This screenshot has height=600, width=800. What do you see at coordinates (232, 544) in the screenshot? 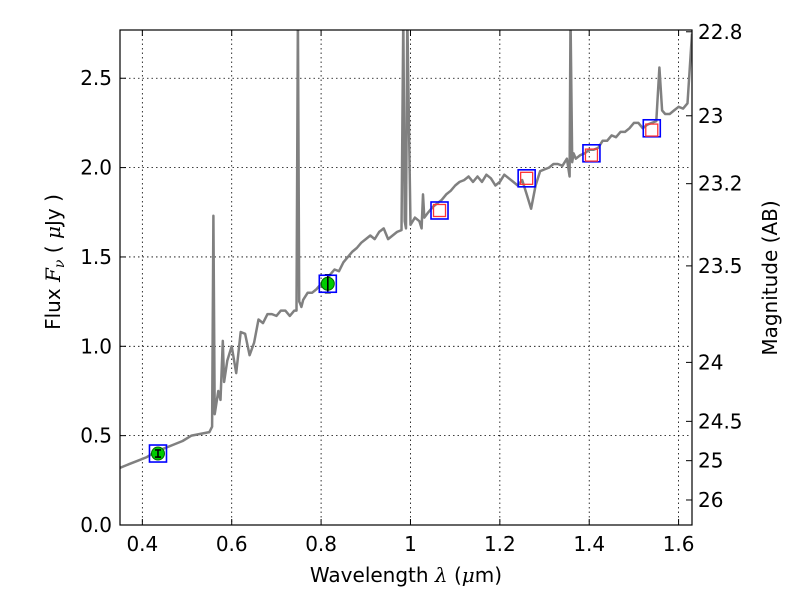
I see `x-tick-label: 0.6` at bounding box center [232, 544].